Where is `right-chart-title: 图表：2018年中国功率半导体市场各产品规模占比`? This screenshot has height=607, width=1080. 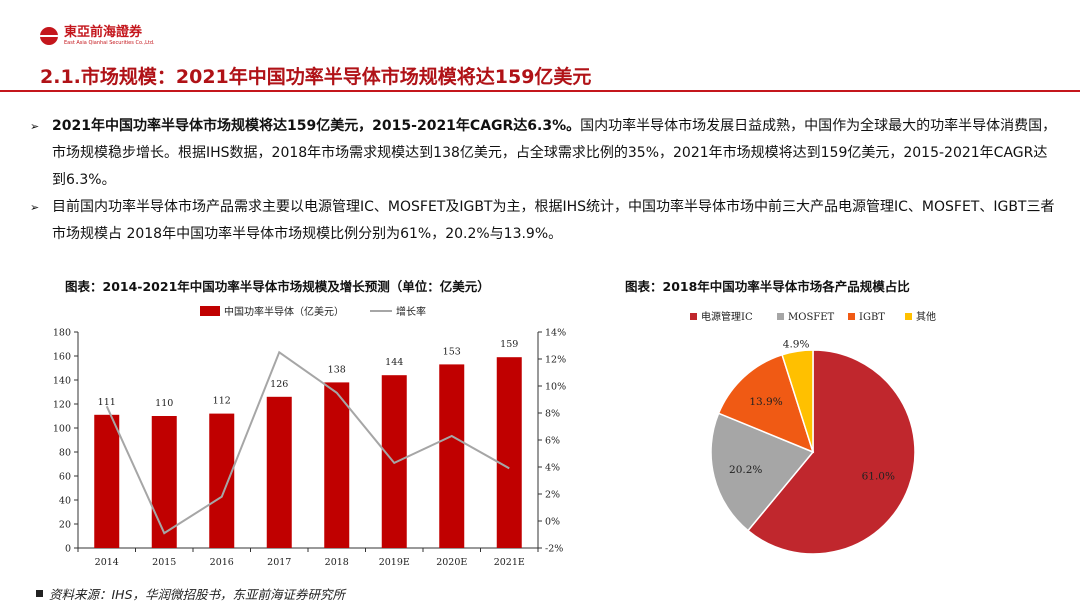
right-chart-title: 图表：2018年中国功率半导体市场各产品规模占比 is located at coordinates (767, 286).